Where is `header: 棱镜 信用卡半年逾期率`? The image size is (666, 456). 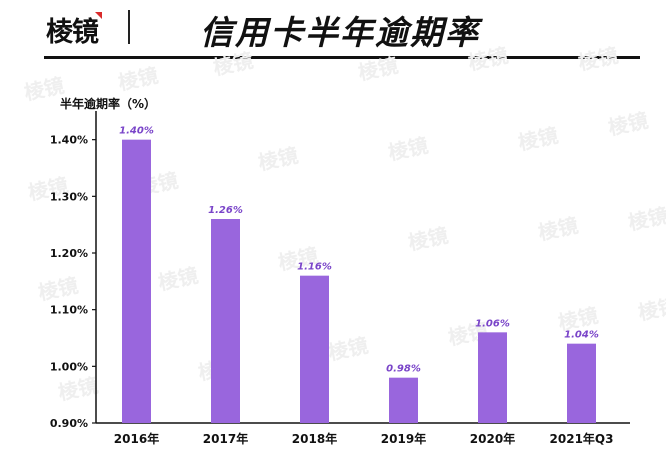 header: 棱镜 信用卡半年逾期率 is located at coordinates (333, 29).